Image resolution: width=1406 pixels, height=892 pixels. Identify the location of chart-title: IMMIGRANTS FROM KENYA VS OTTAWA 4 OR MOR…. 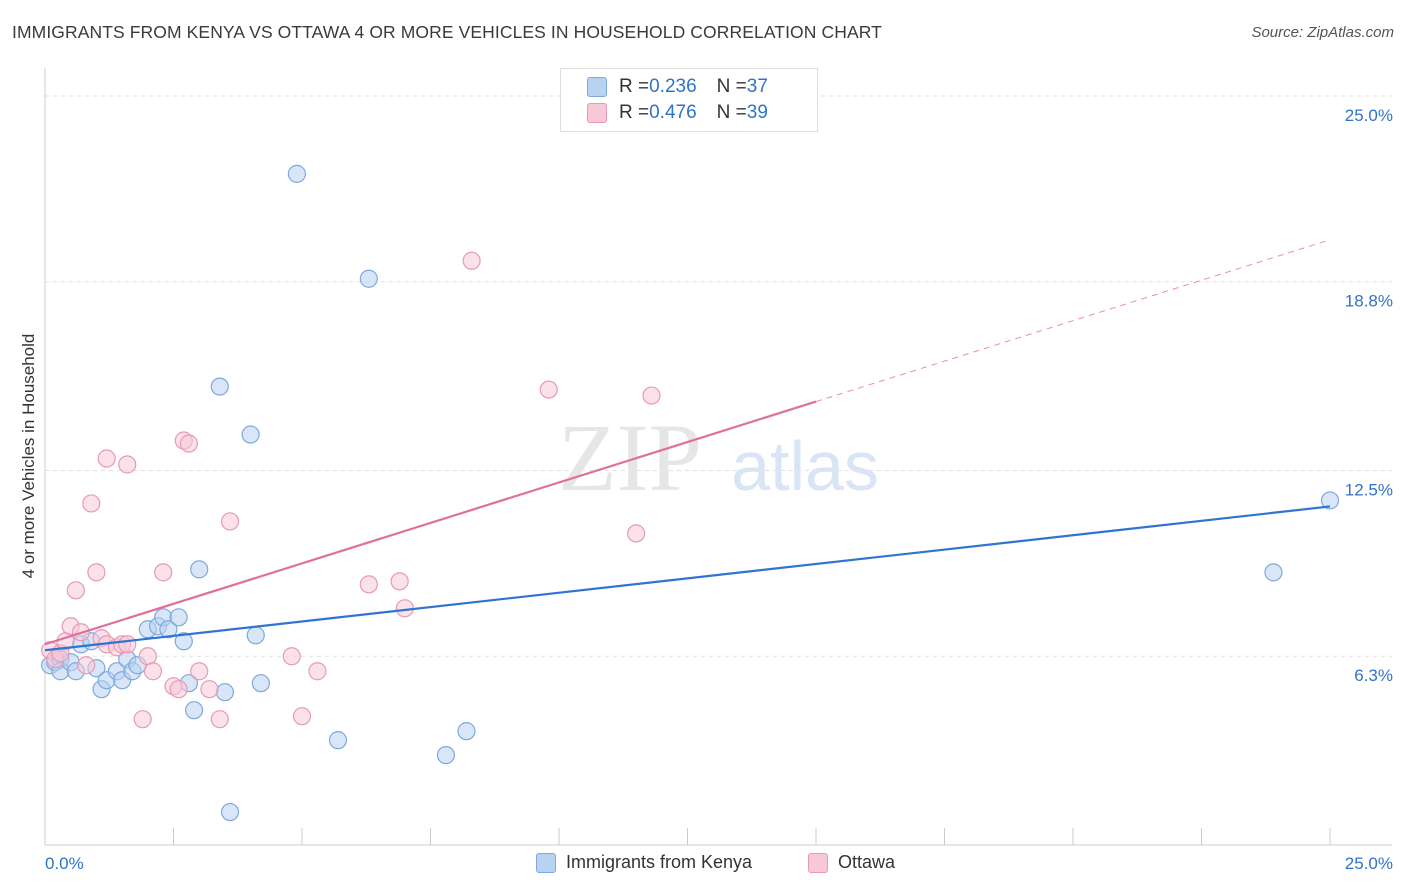
(447, 32).